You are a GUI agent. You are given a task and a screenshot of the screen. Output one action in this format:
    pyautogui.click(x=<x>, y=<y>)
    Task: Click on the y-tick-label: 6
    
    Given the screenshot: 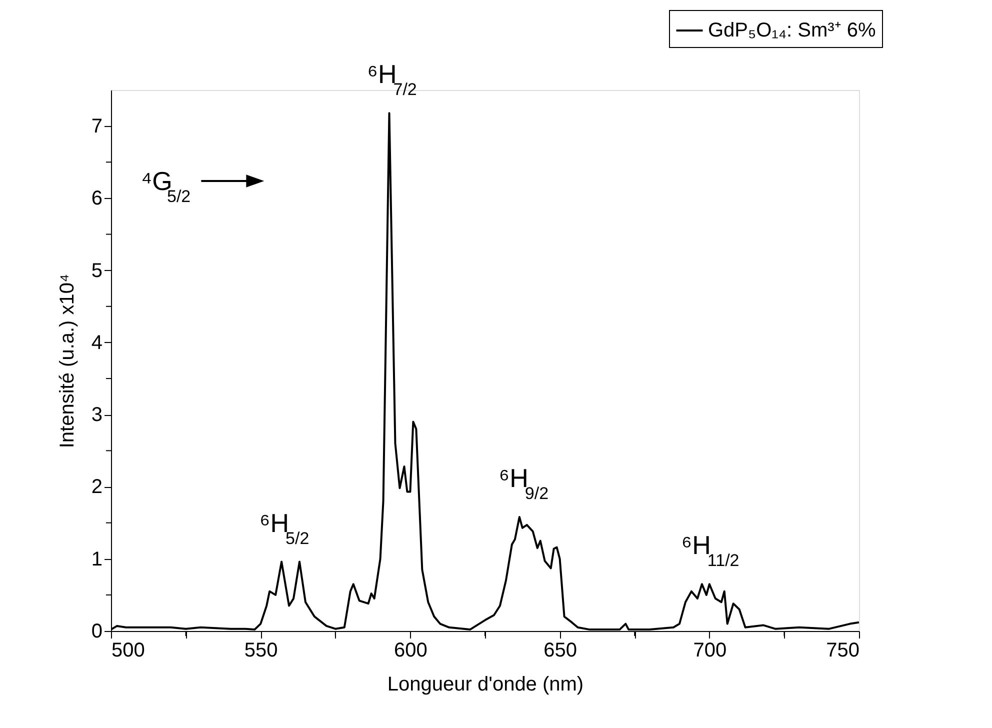 What is the action you would take?
    pyautogui.click(x=96, y=199)
    